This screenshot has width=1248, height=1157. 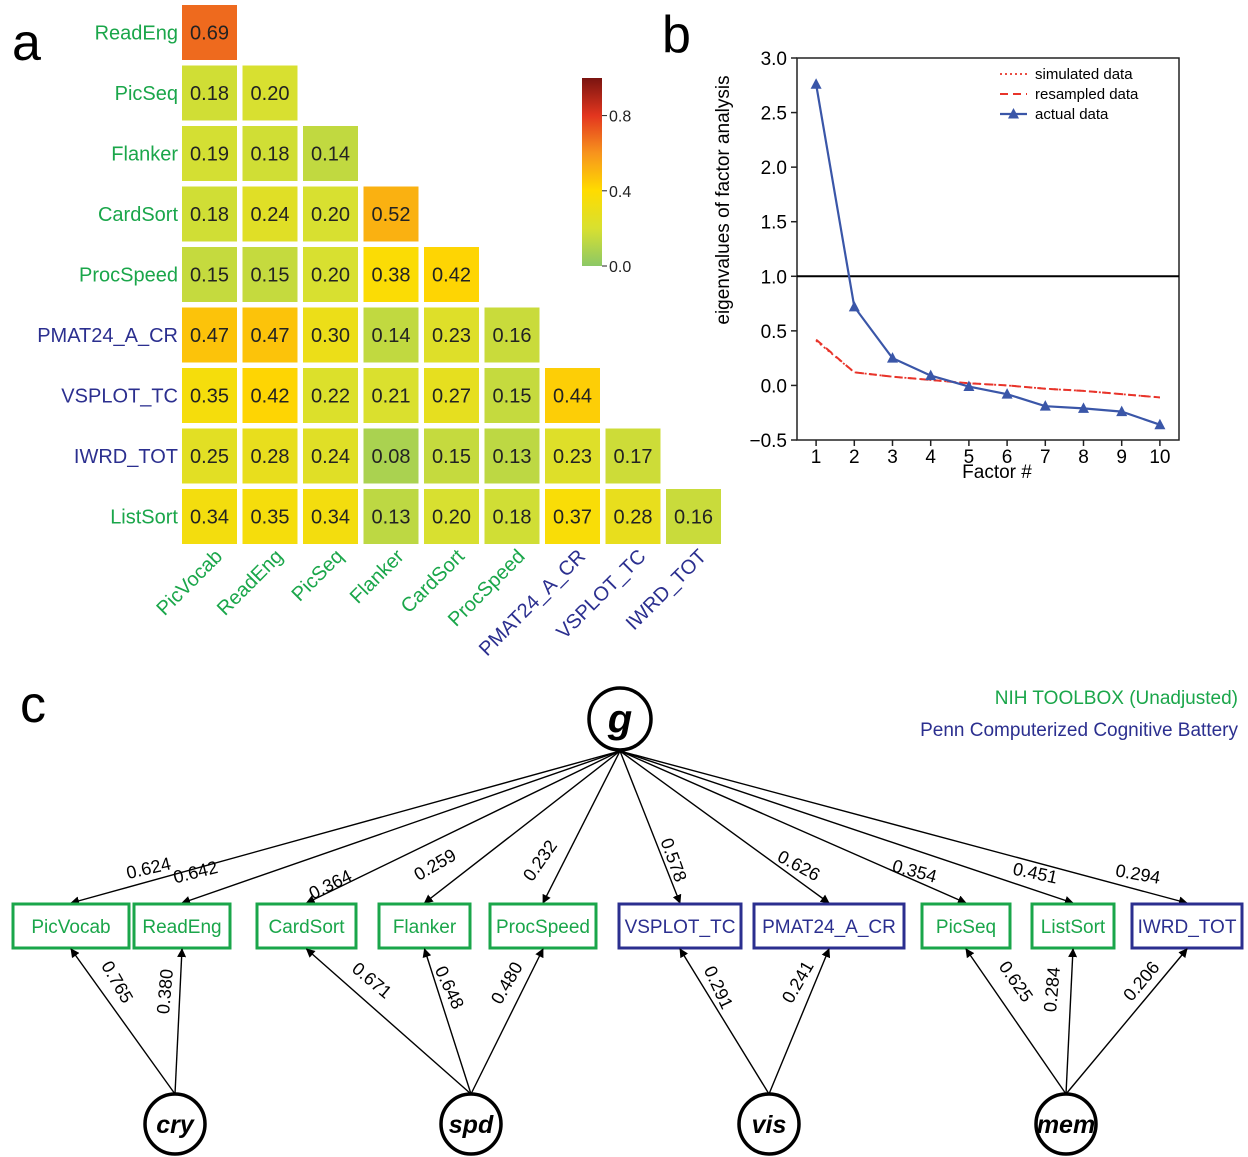 I want to click on test-label: ListSort, so click(x=1073, y=927).